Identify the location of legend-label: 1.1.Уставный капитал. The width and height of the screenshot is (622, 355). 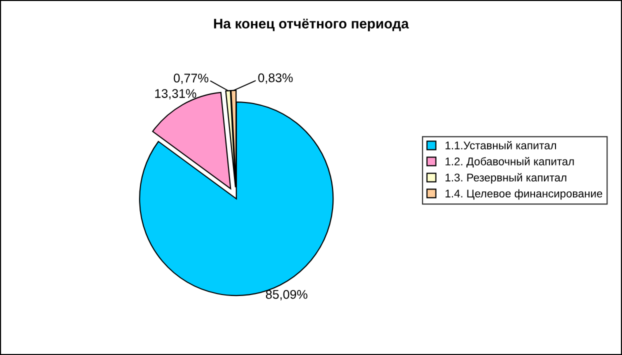
(501, 145).